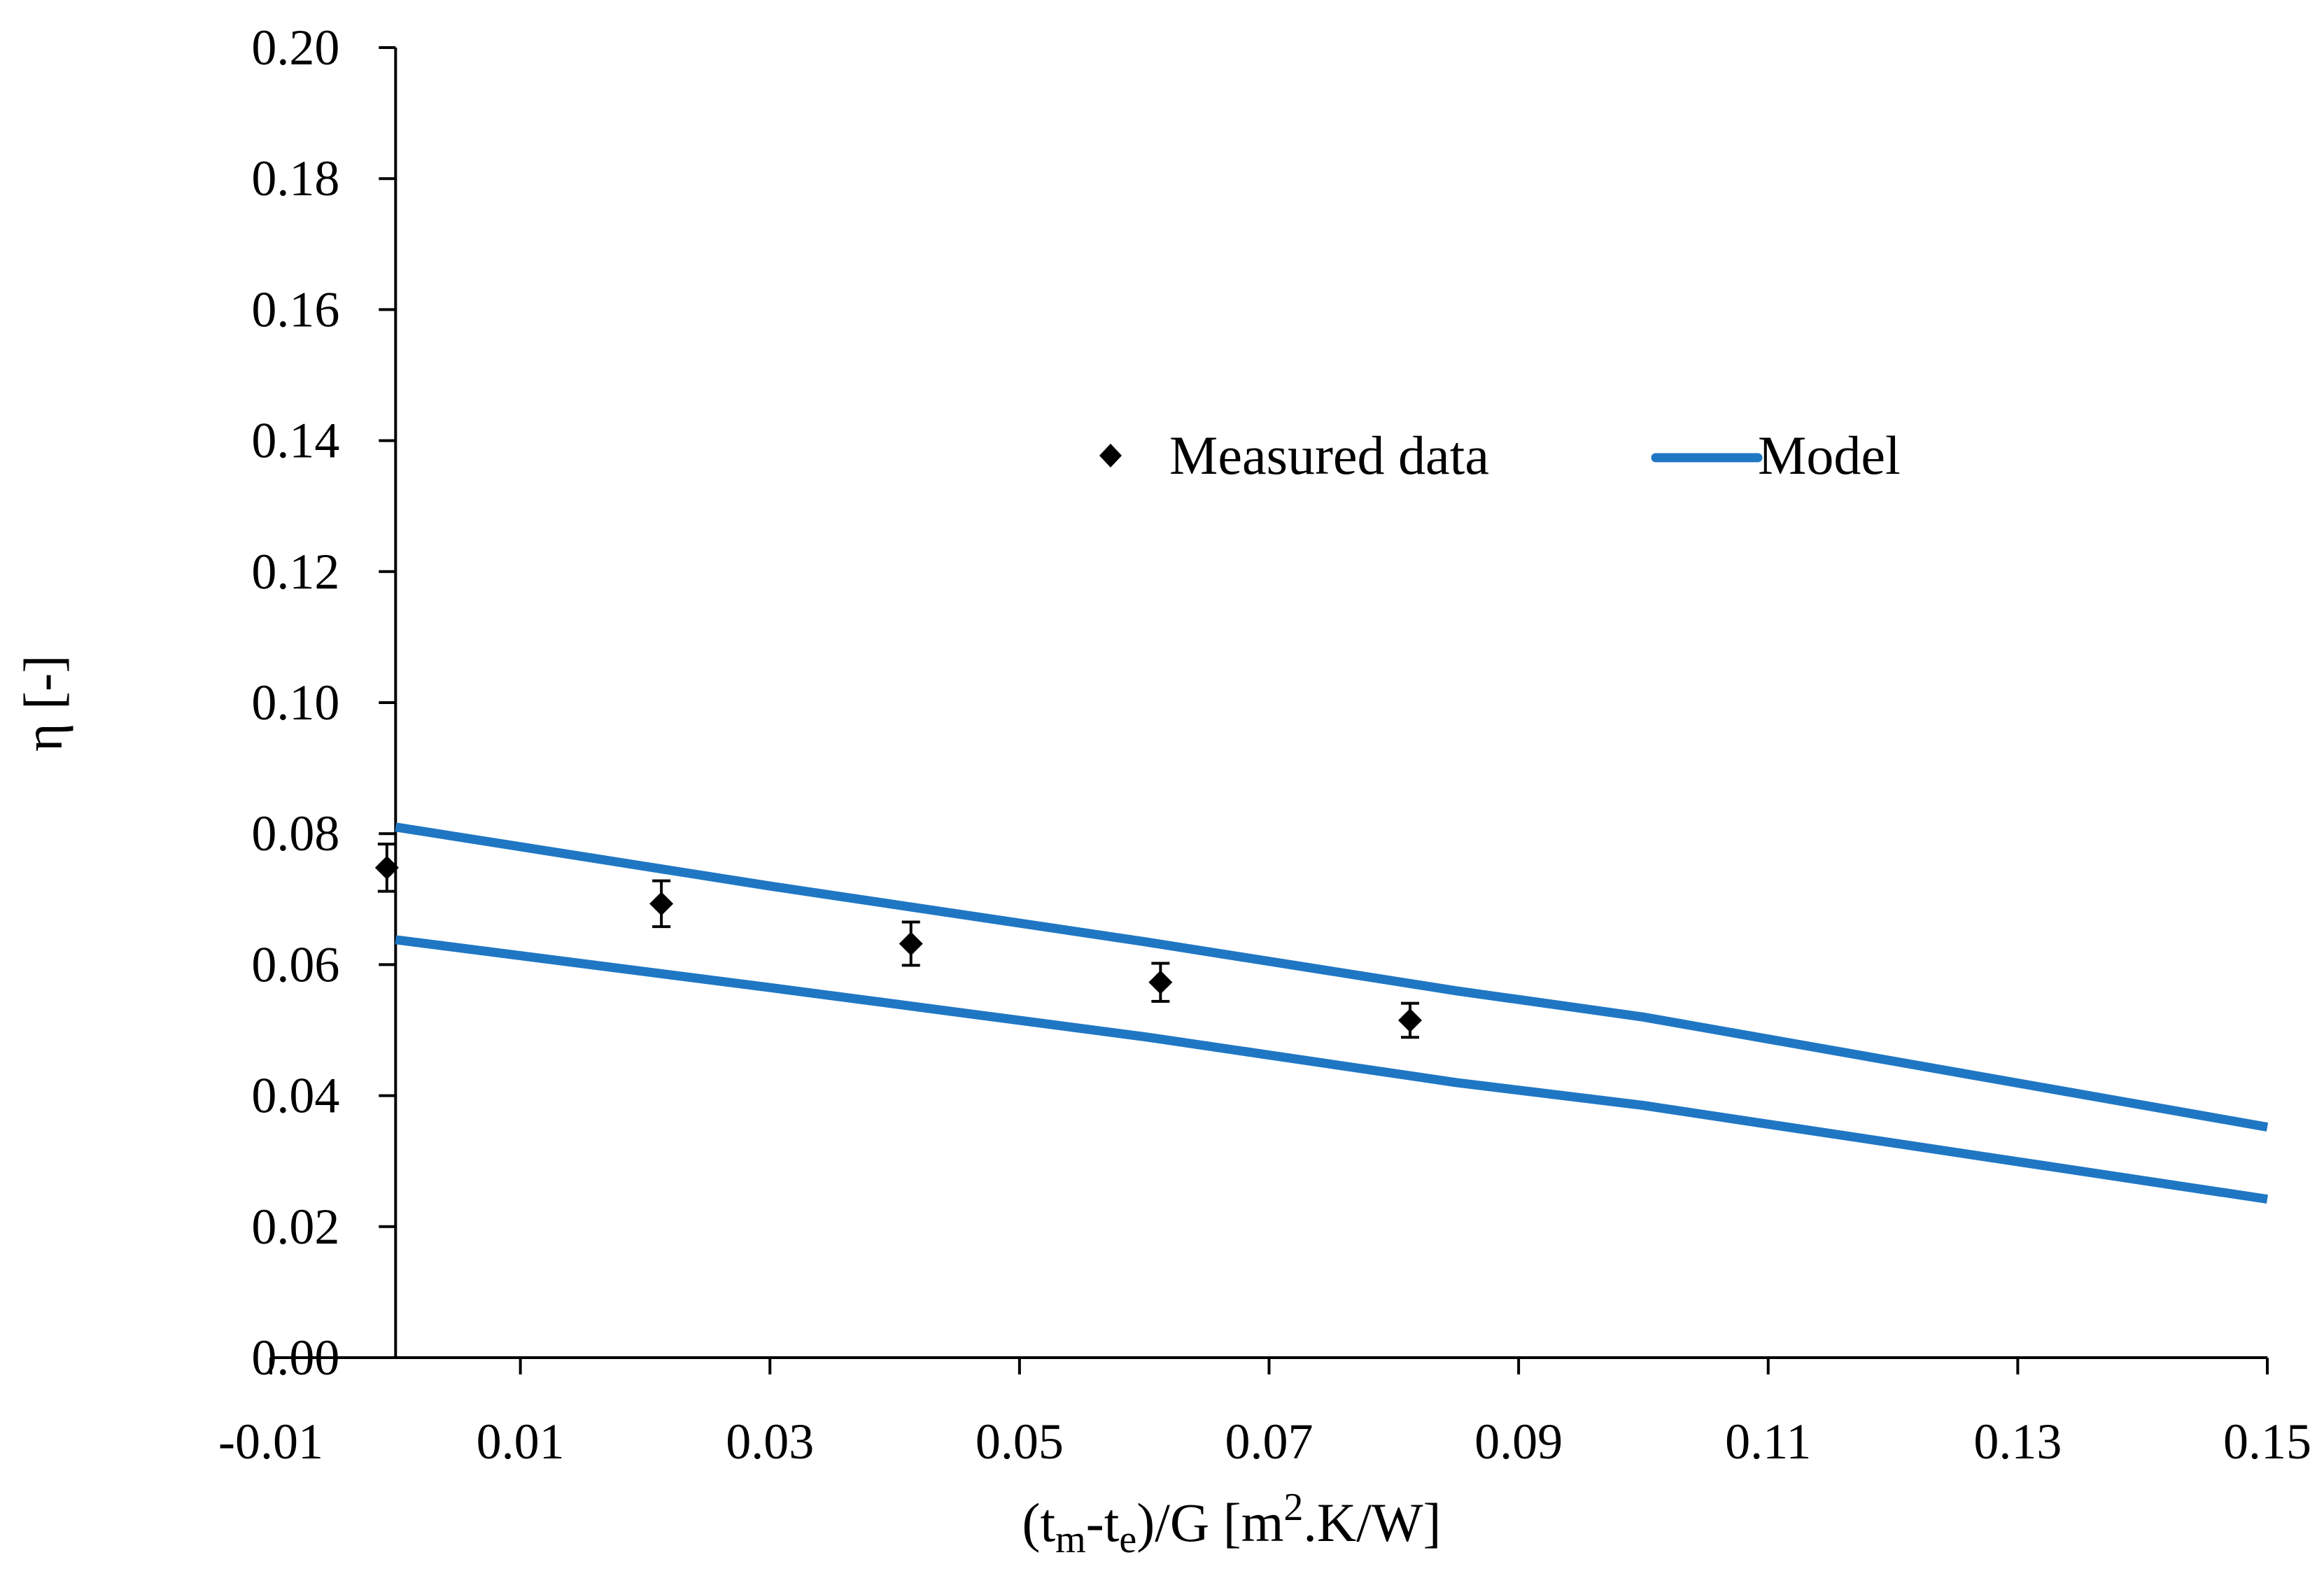  What do you see at coordinates (295, 441) in the screenshot?
I see `y-tick-label: 0.14` at bounding box center [295, 441].